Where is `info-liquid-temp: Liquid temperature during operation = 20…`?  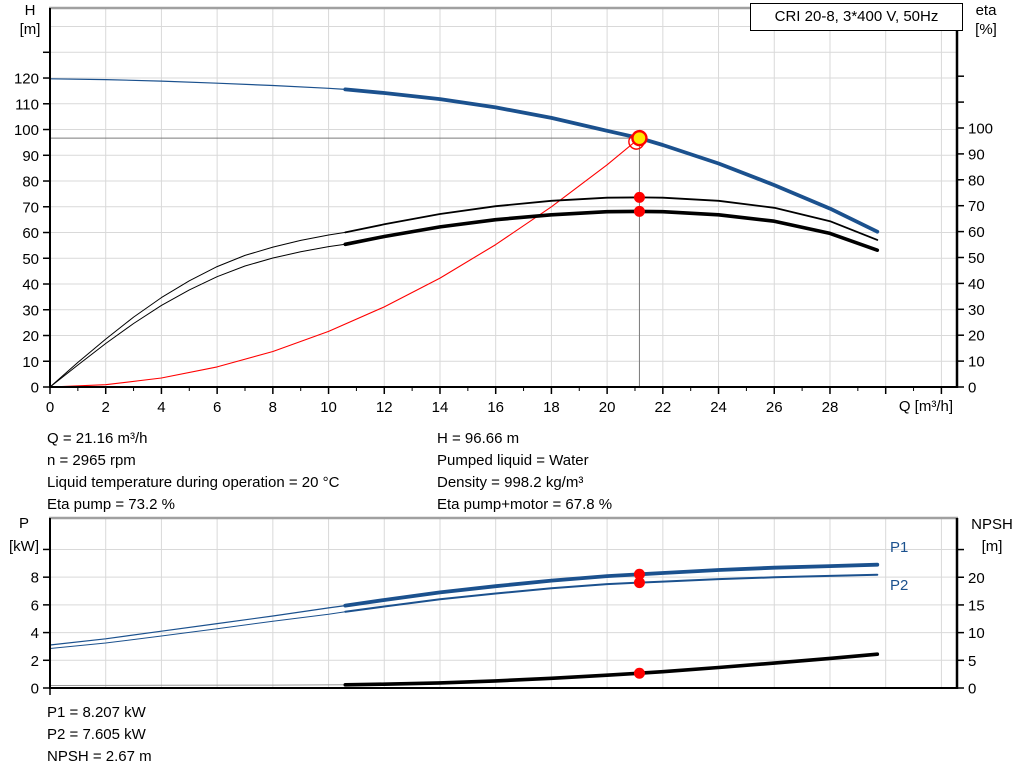 info-liquid-temp: Liquid temperature during operation = 20… is located at coordinates (193, 482).